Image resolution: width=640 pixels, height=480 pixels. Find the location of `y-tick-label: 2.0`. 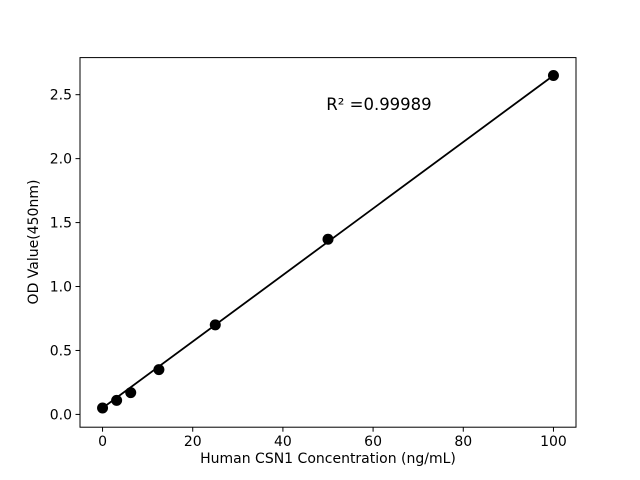

y-tick-label: 2.0 is located at coordinates (61, 160).